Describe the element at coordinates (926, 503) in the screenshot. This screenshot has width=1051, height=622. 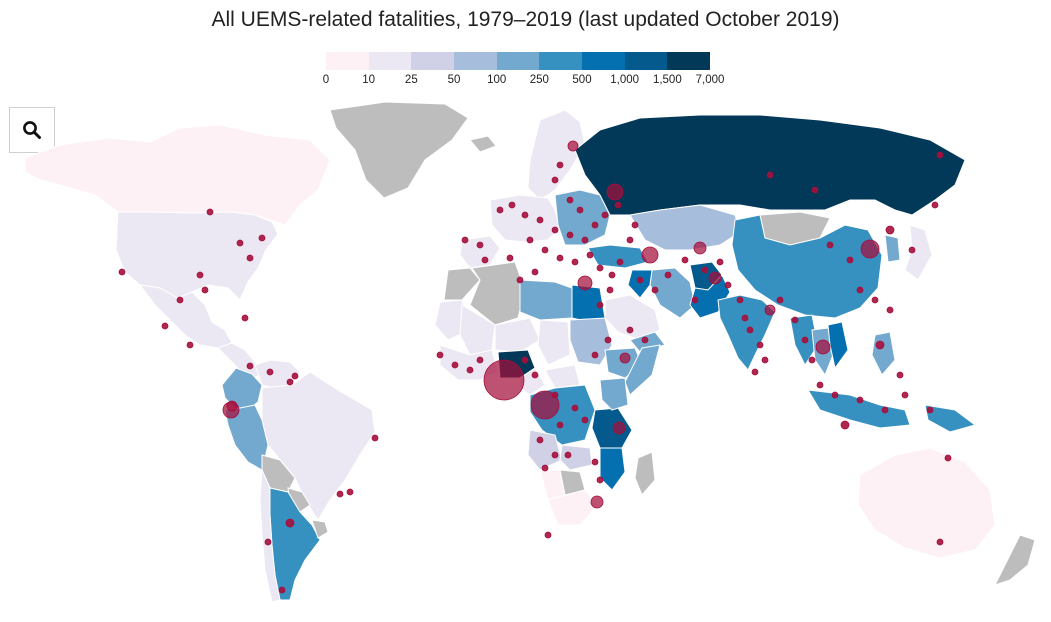
I see `country-australia` at that location.